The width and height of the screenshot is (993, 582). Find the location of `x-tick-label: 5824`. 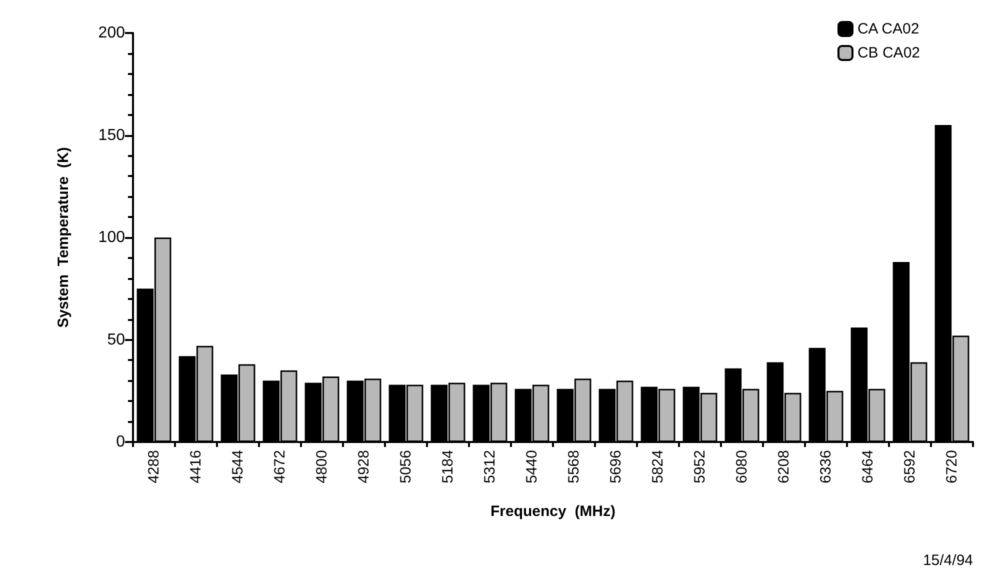

x-tick-label: 5824 is located at coordinates (658, 467).